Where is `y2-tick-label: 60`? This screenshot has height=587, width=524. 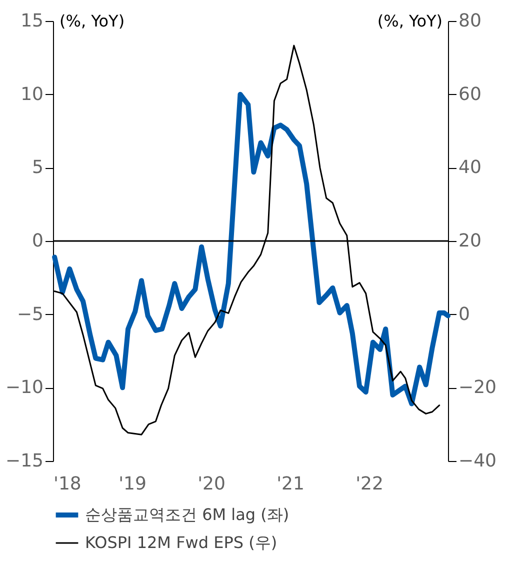 y2-tick-label: 60 is located at coordinates (470, 94).